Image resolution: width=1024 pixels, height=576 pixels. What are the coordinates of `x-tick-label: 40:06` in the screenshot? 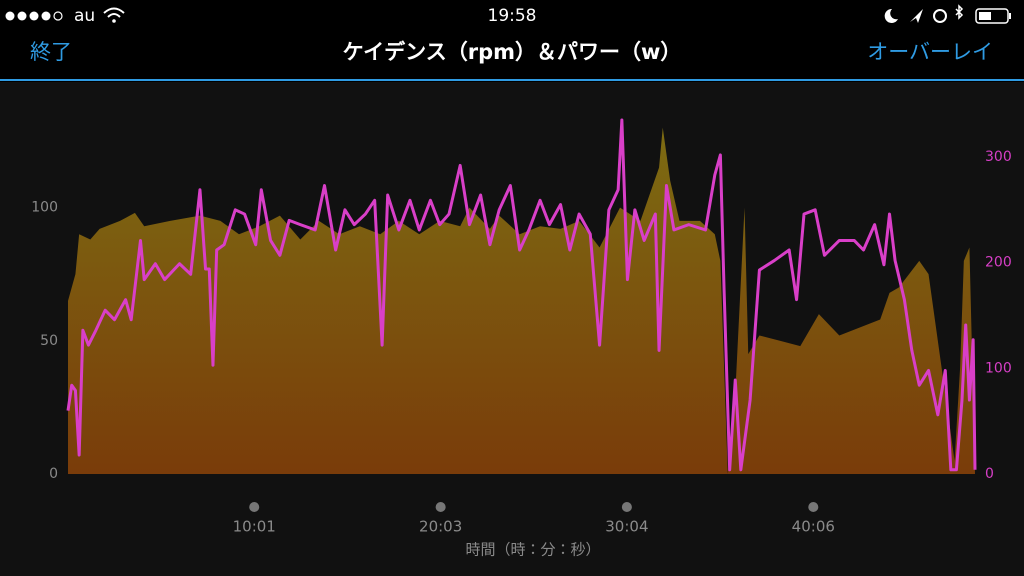 It's located at (813, 527).